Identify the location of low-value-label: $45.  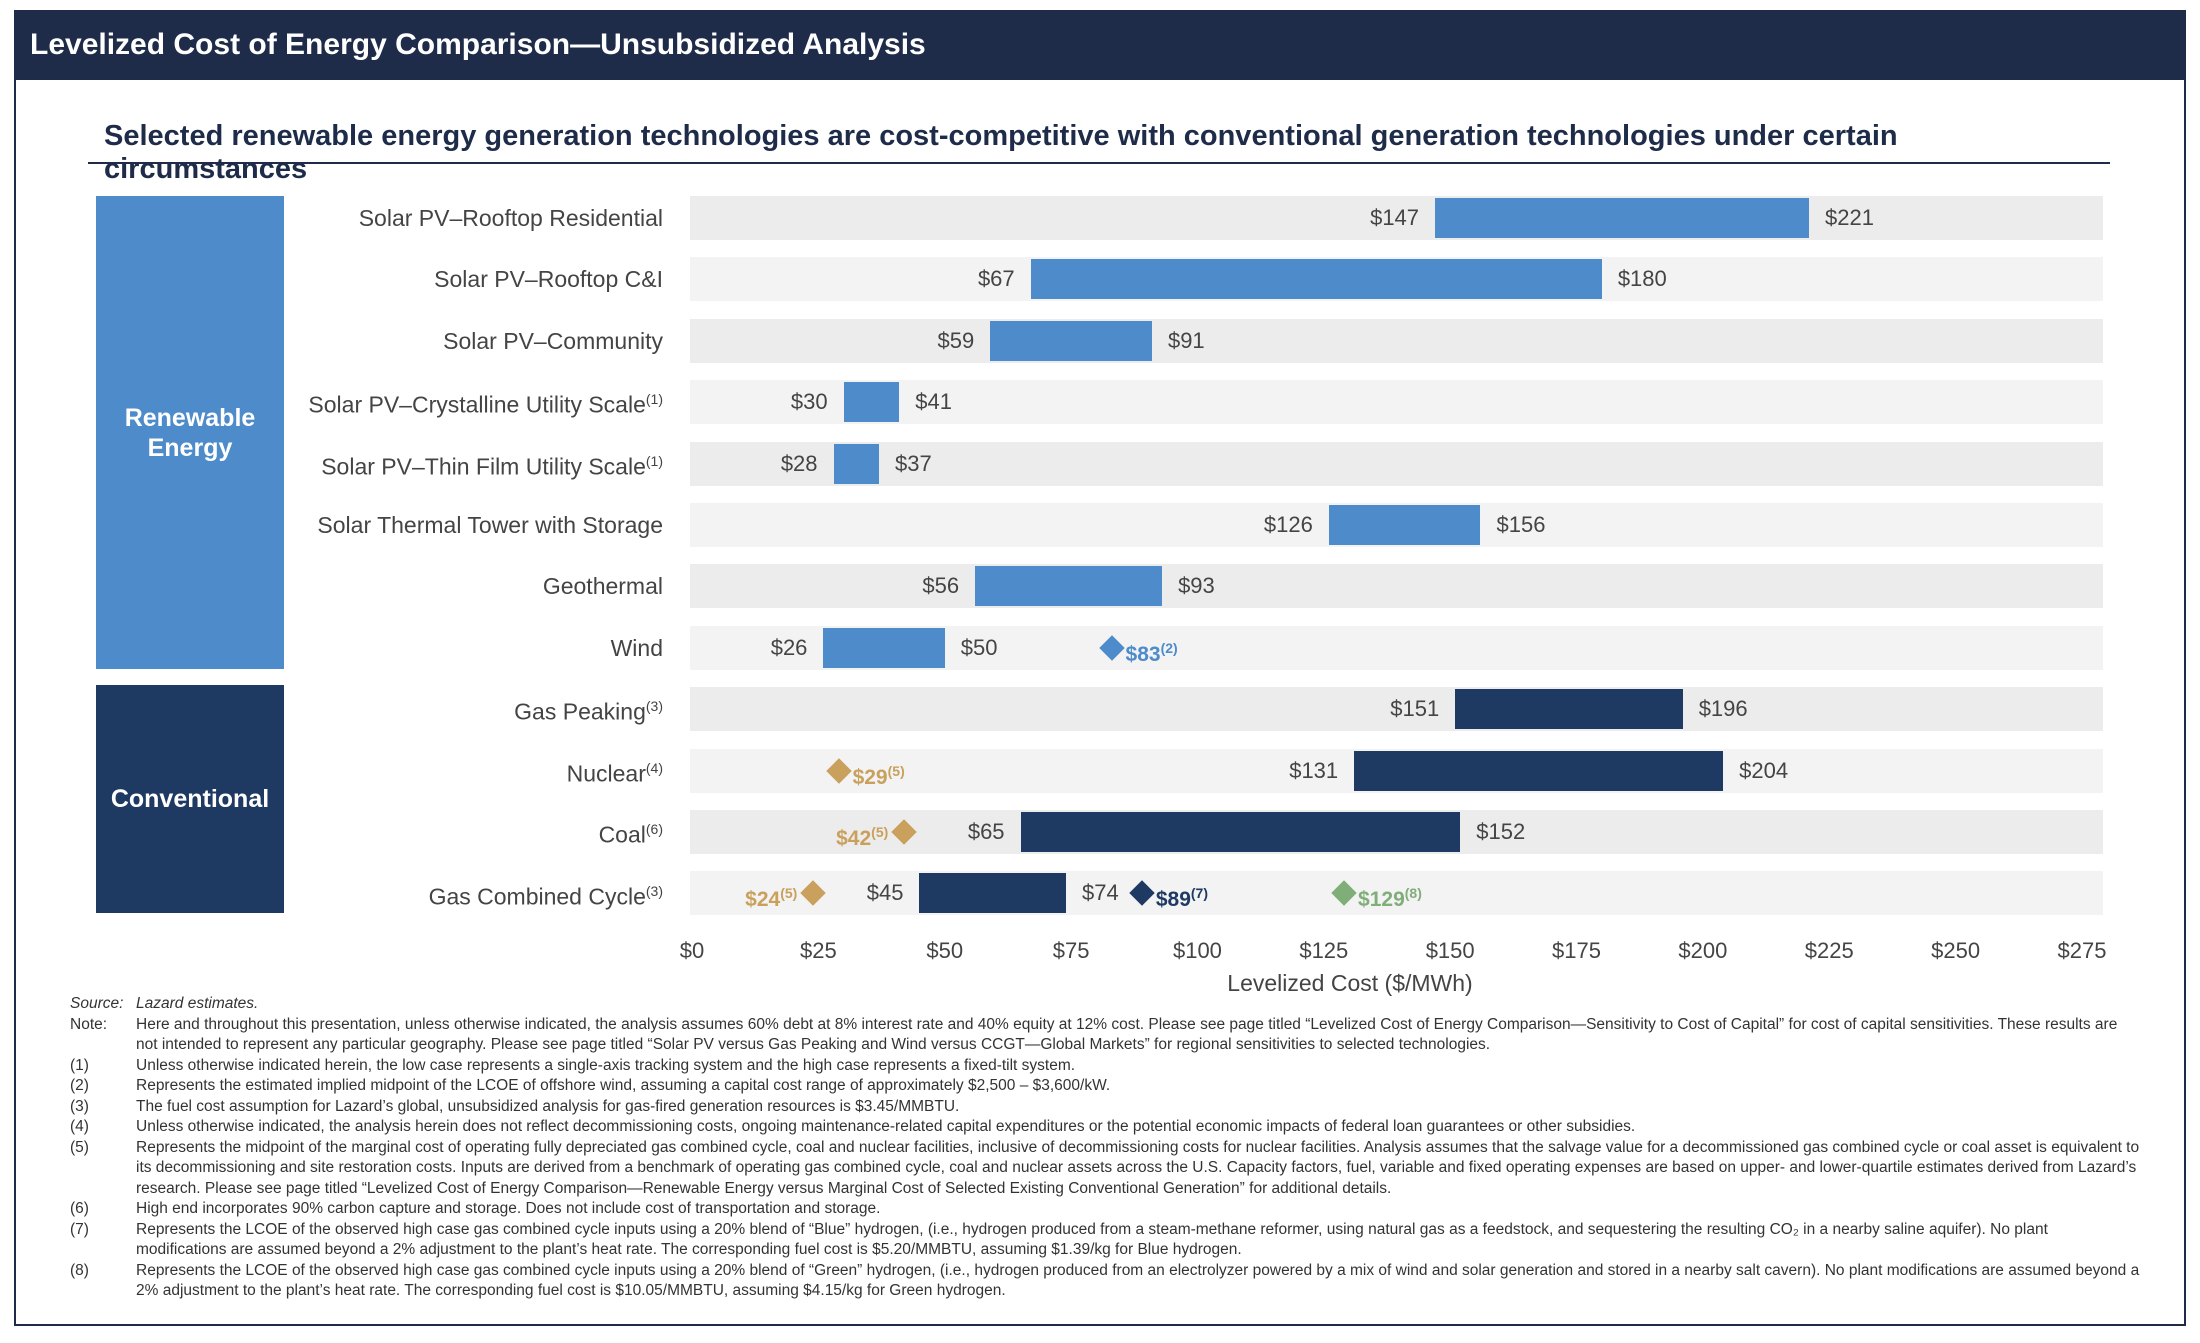
(885, 893).